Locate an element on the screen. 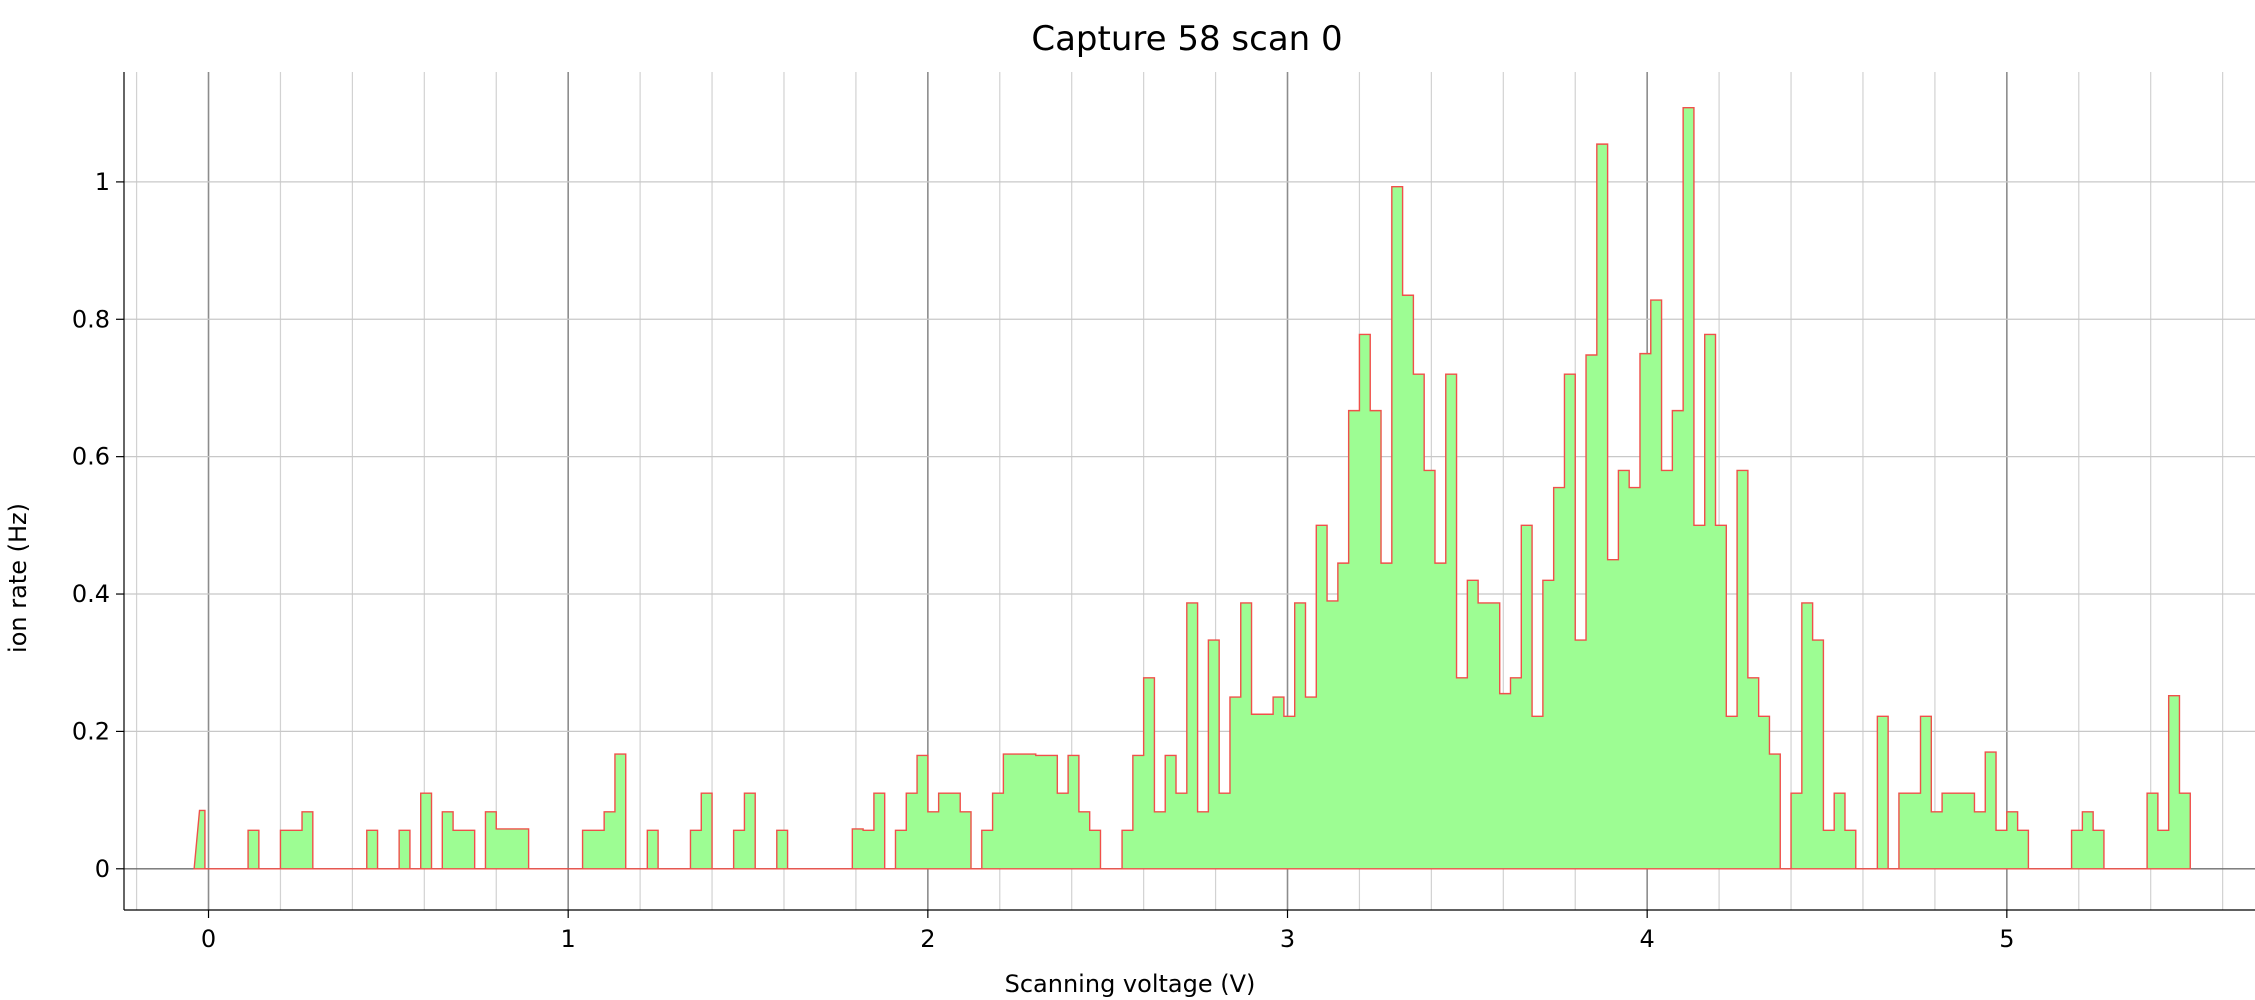 The image size is (2255, 1000). x-tick-label: 5 is located at coordinates (2006, 939).